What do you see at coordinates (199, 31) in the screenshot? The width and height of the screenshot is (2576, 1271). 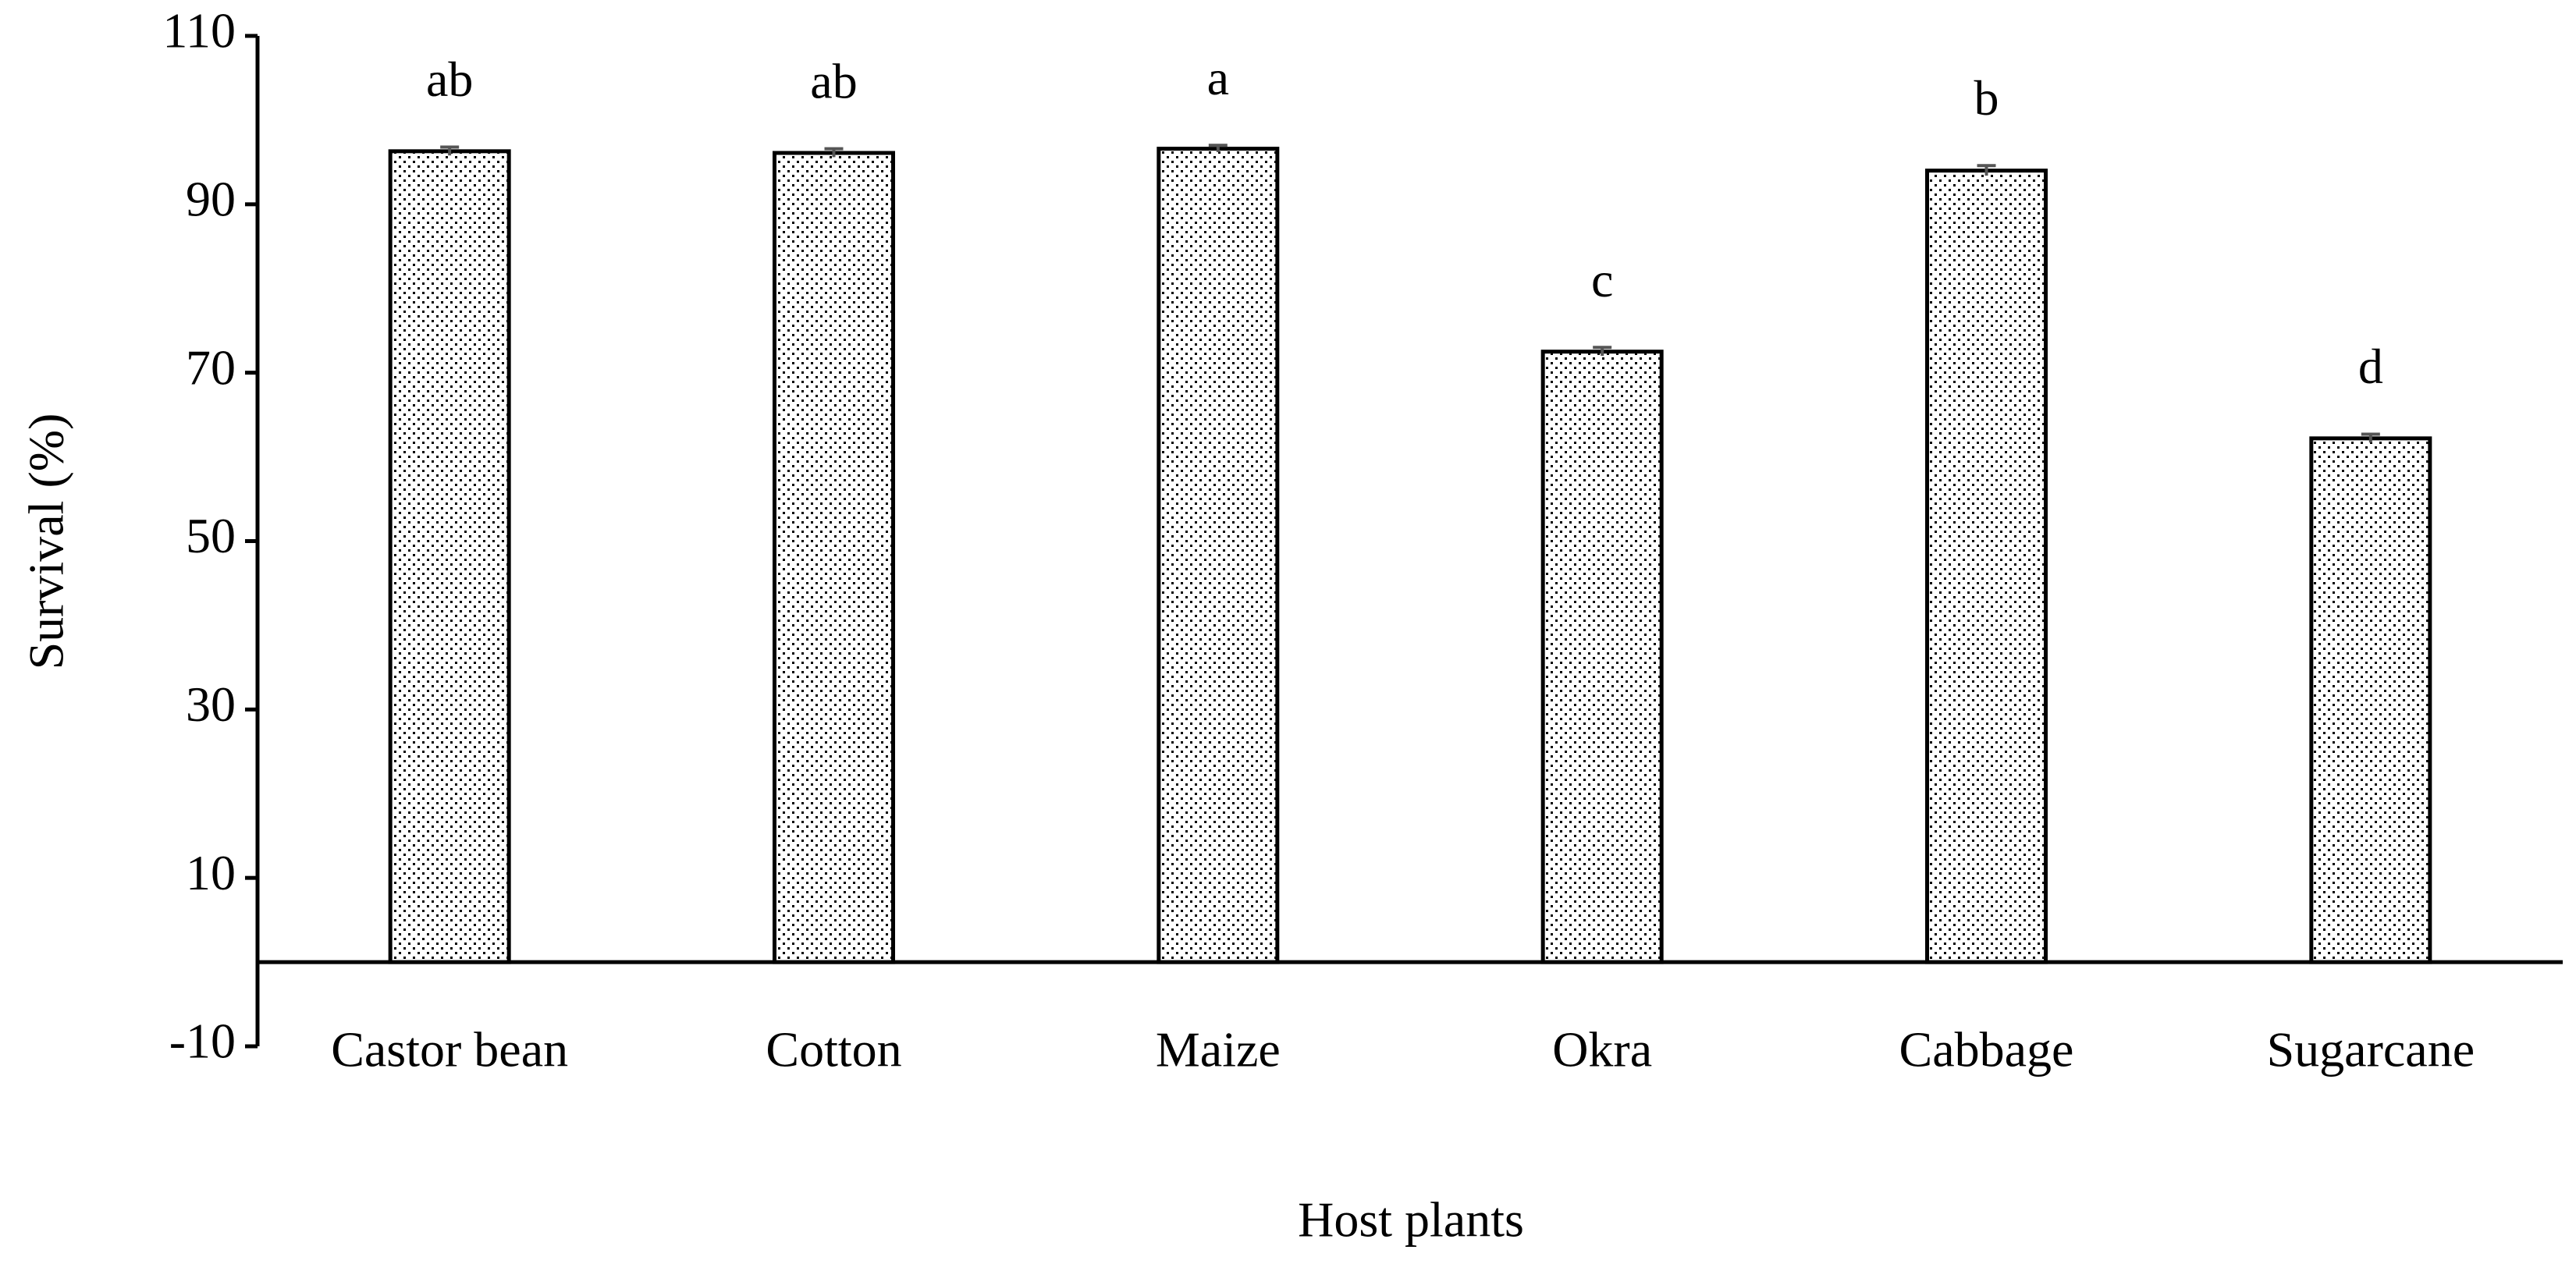 I see `y-tick-label: 110` at bounding box center [199, 31].